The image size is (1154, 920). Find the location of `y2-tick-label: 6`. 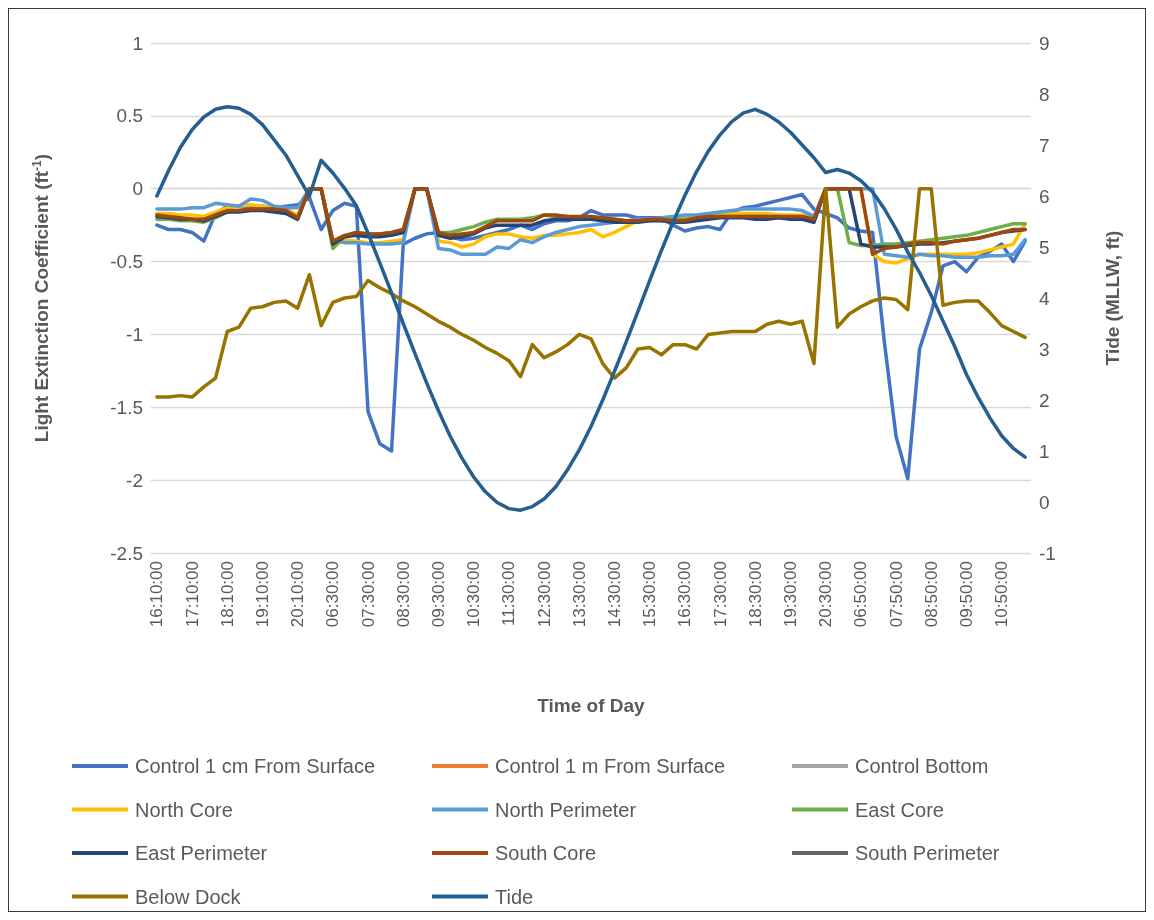

y2-tick-label: 6 is located at coordinates (1044, 196).